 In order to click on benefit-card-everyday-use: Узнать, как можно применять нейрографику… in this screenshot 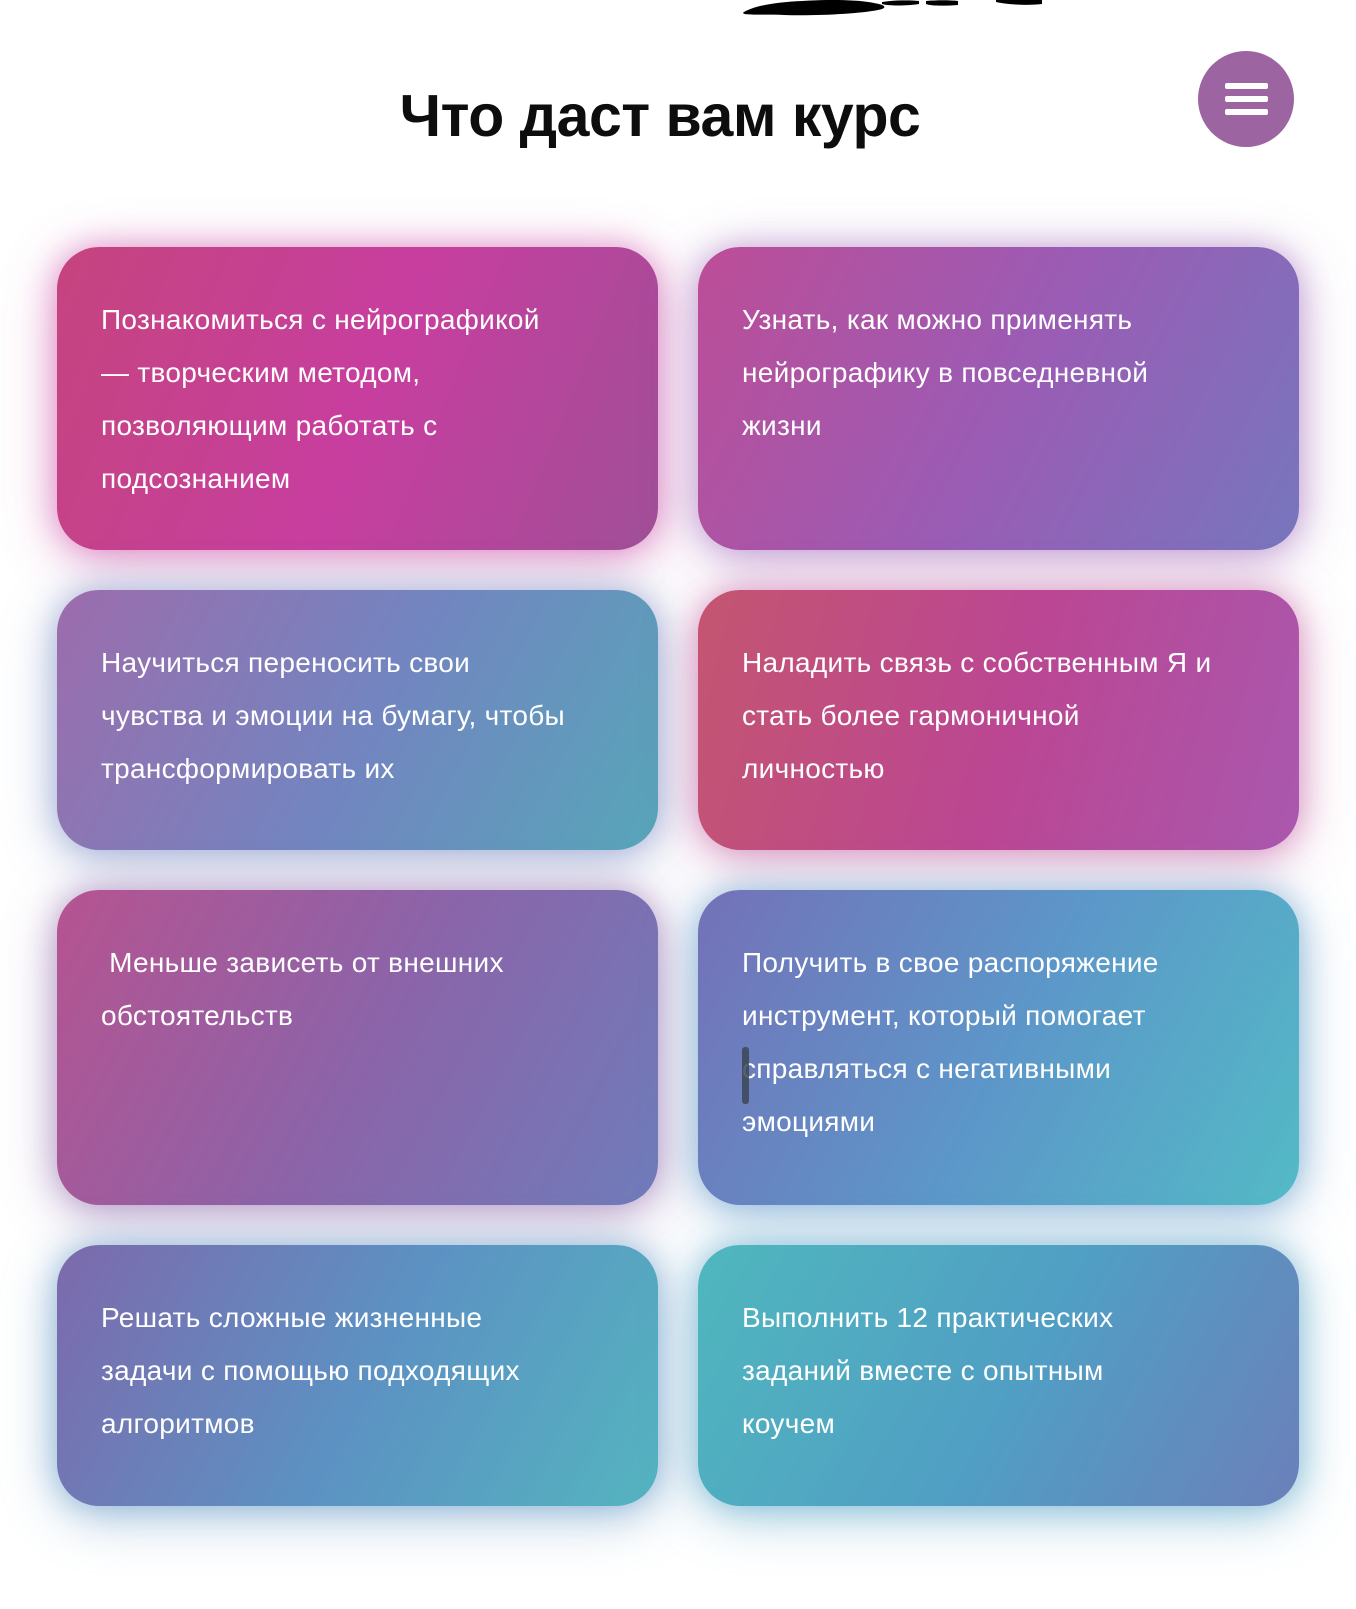, I will do `click(998, 398)`.